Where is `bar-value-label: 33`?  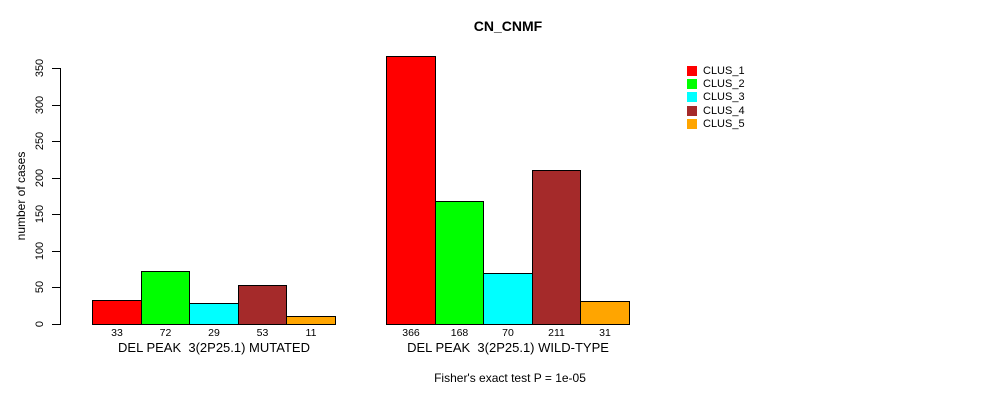
bar-value-label: 33 is located at coordinates (117, 333).